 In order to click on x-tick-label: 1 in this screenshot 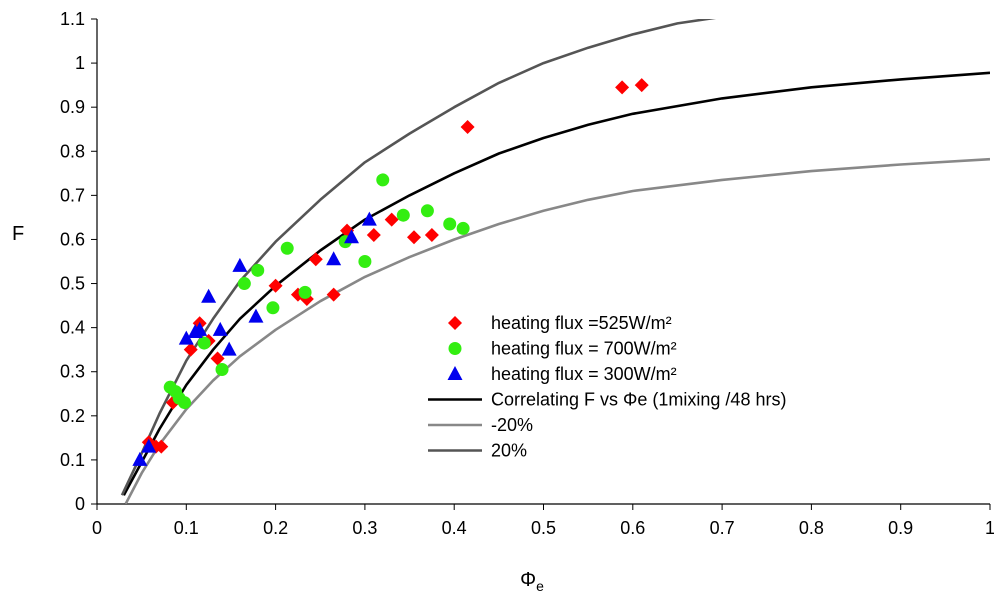, I will do `click(989, 528)`.